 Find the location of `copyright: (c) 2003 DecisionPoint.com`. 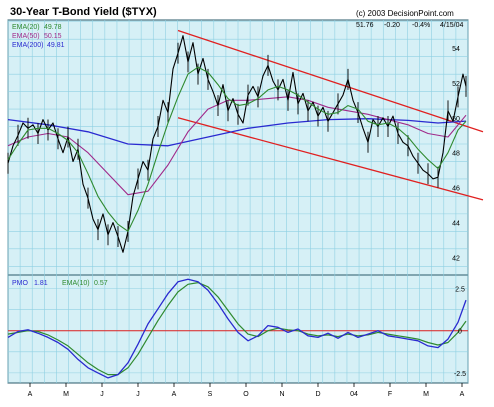

copyright: (c) 2003 DecisionPoint.com is located at coordinates (405, 13).